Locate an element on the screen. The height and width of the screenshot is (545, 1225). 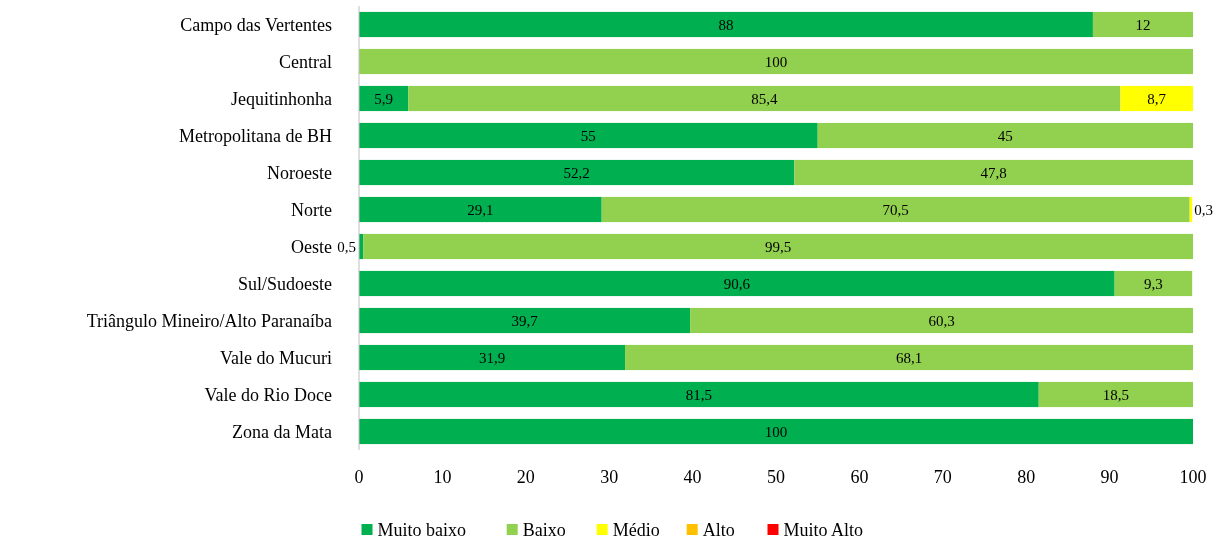
x-tick-label: 90 is located at coordinates (1109, 477).